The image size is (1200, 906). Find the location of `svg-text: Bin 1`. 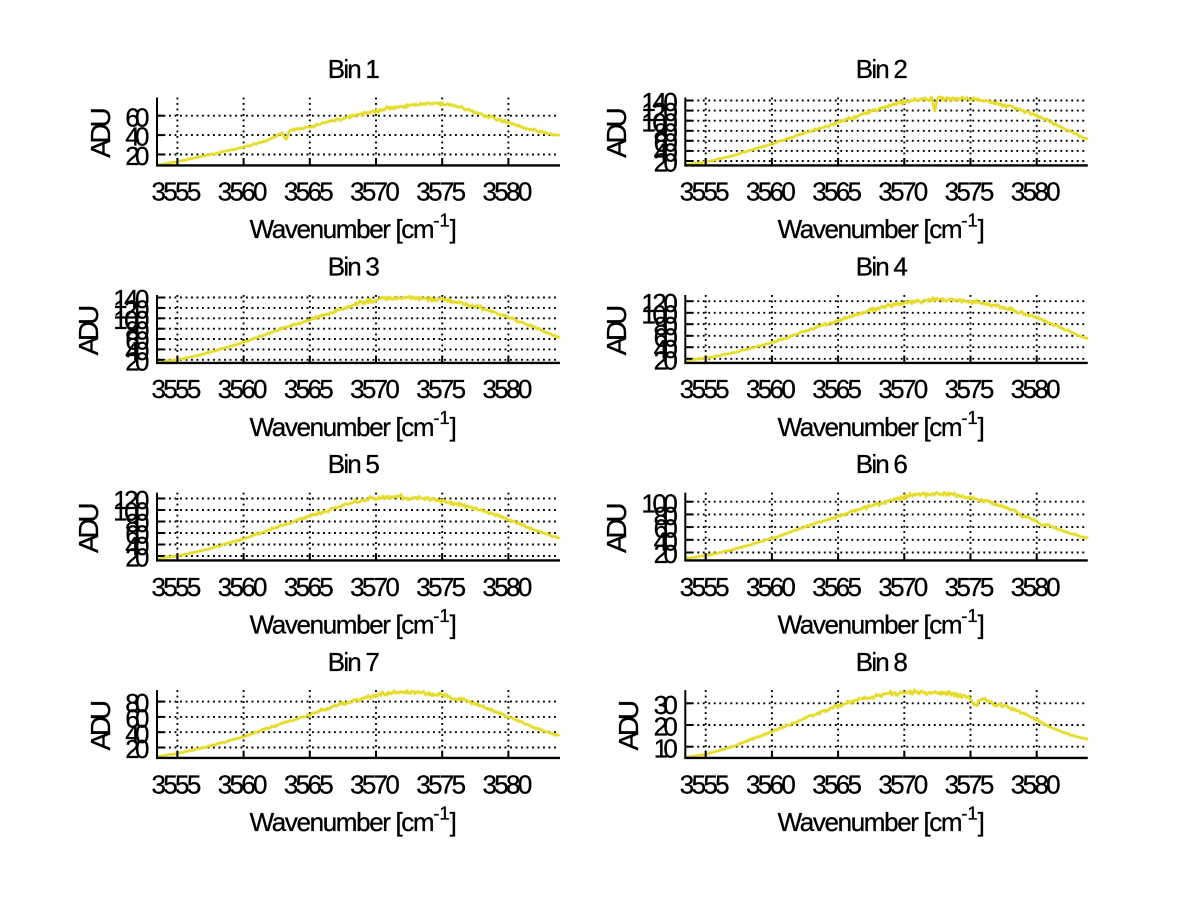

svg-text: Bin 1 is located at coordinates (354, 69).